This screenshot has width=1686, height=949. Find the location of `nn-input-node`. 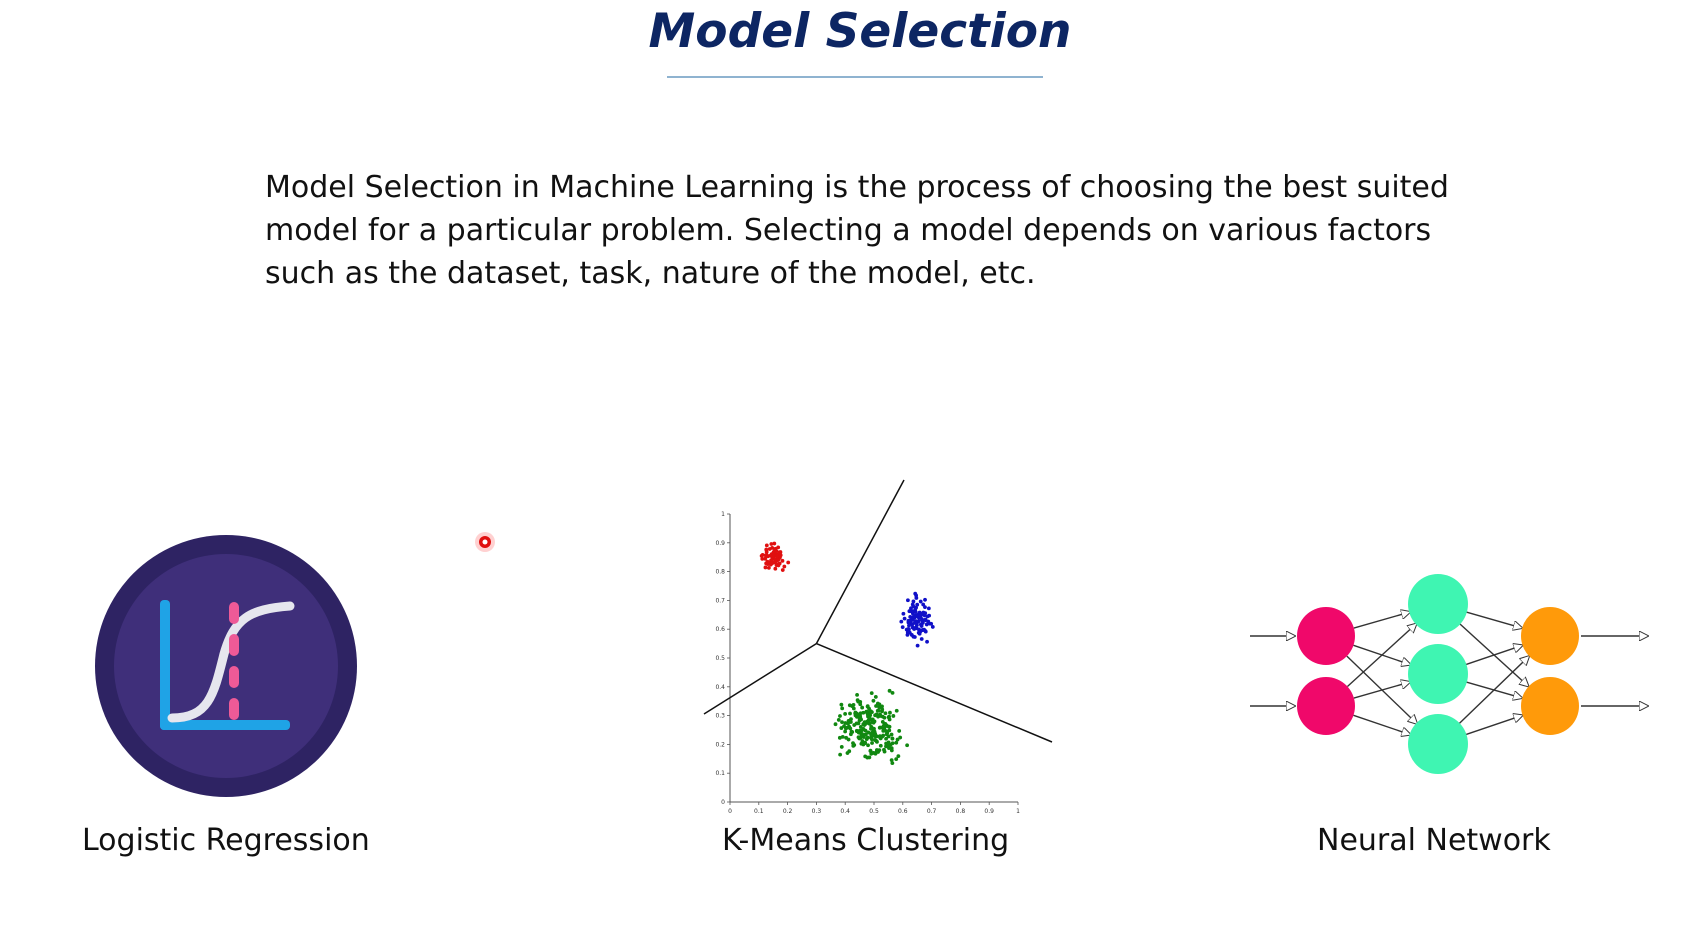

nn-input-node is located at coordinates (1326, 706).